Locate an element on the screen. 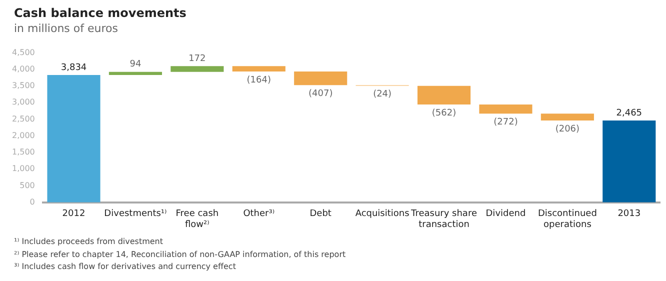  chart-subtitle: in millions of euros is located at coordinates (66, 28).